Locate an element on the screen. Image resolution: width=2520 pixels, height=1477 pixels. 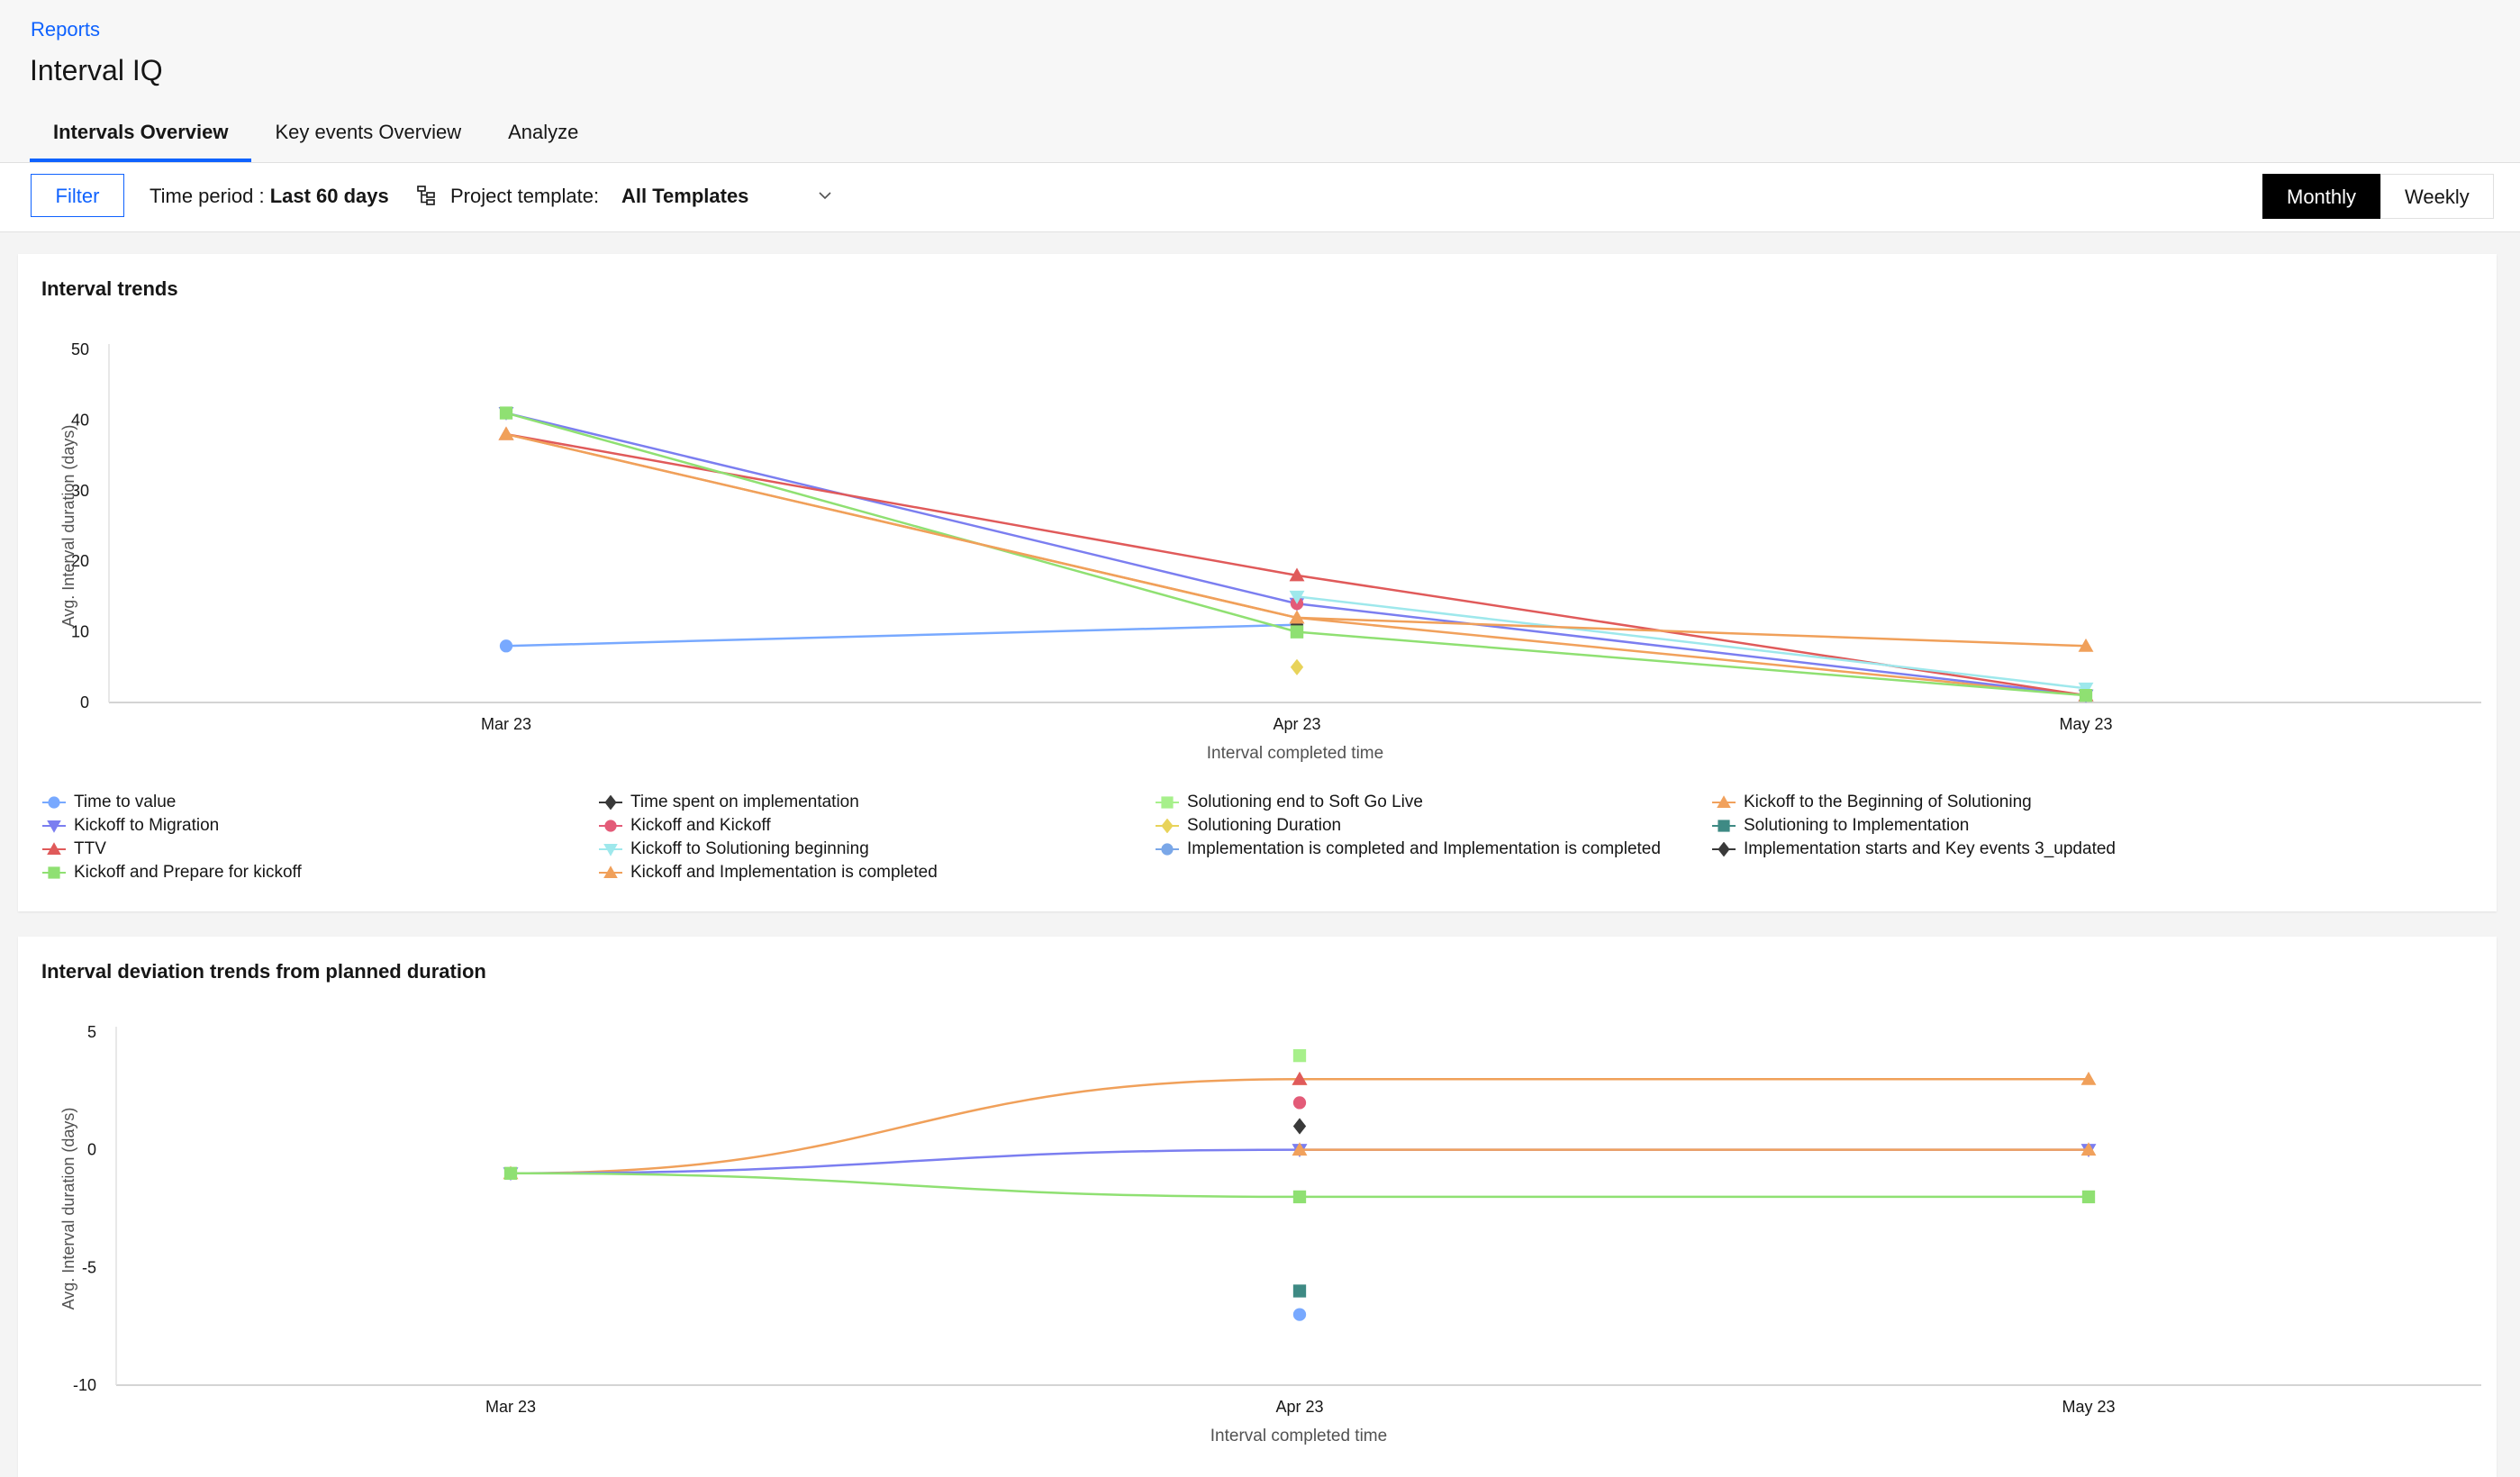
time-period-label: Time period : is located at coordinates (210, 196).